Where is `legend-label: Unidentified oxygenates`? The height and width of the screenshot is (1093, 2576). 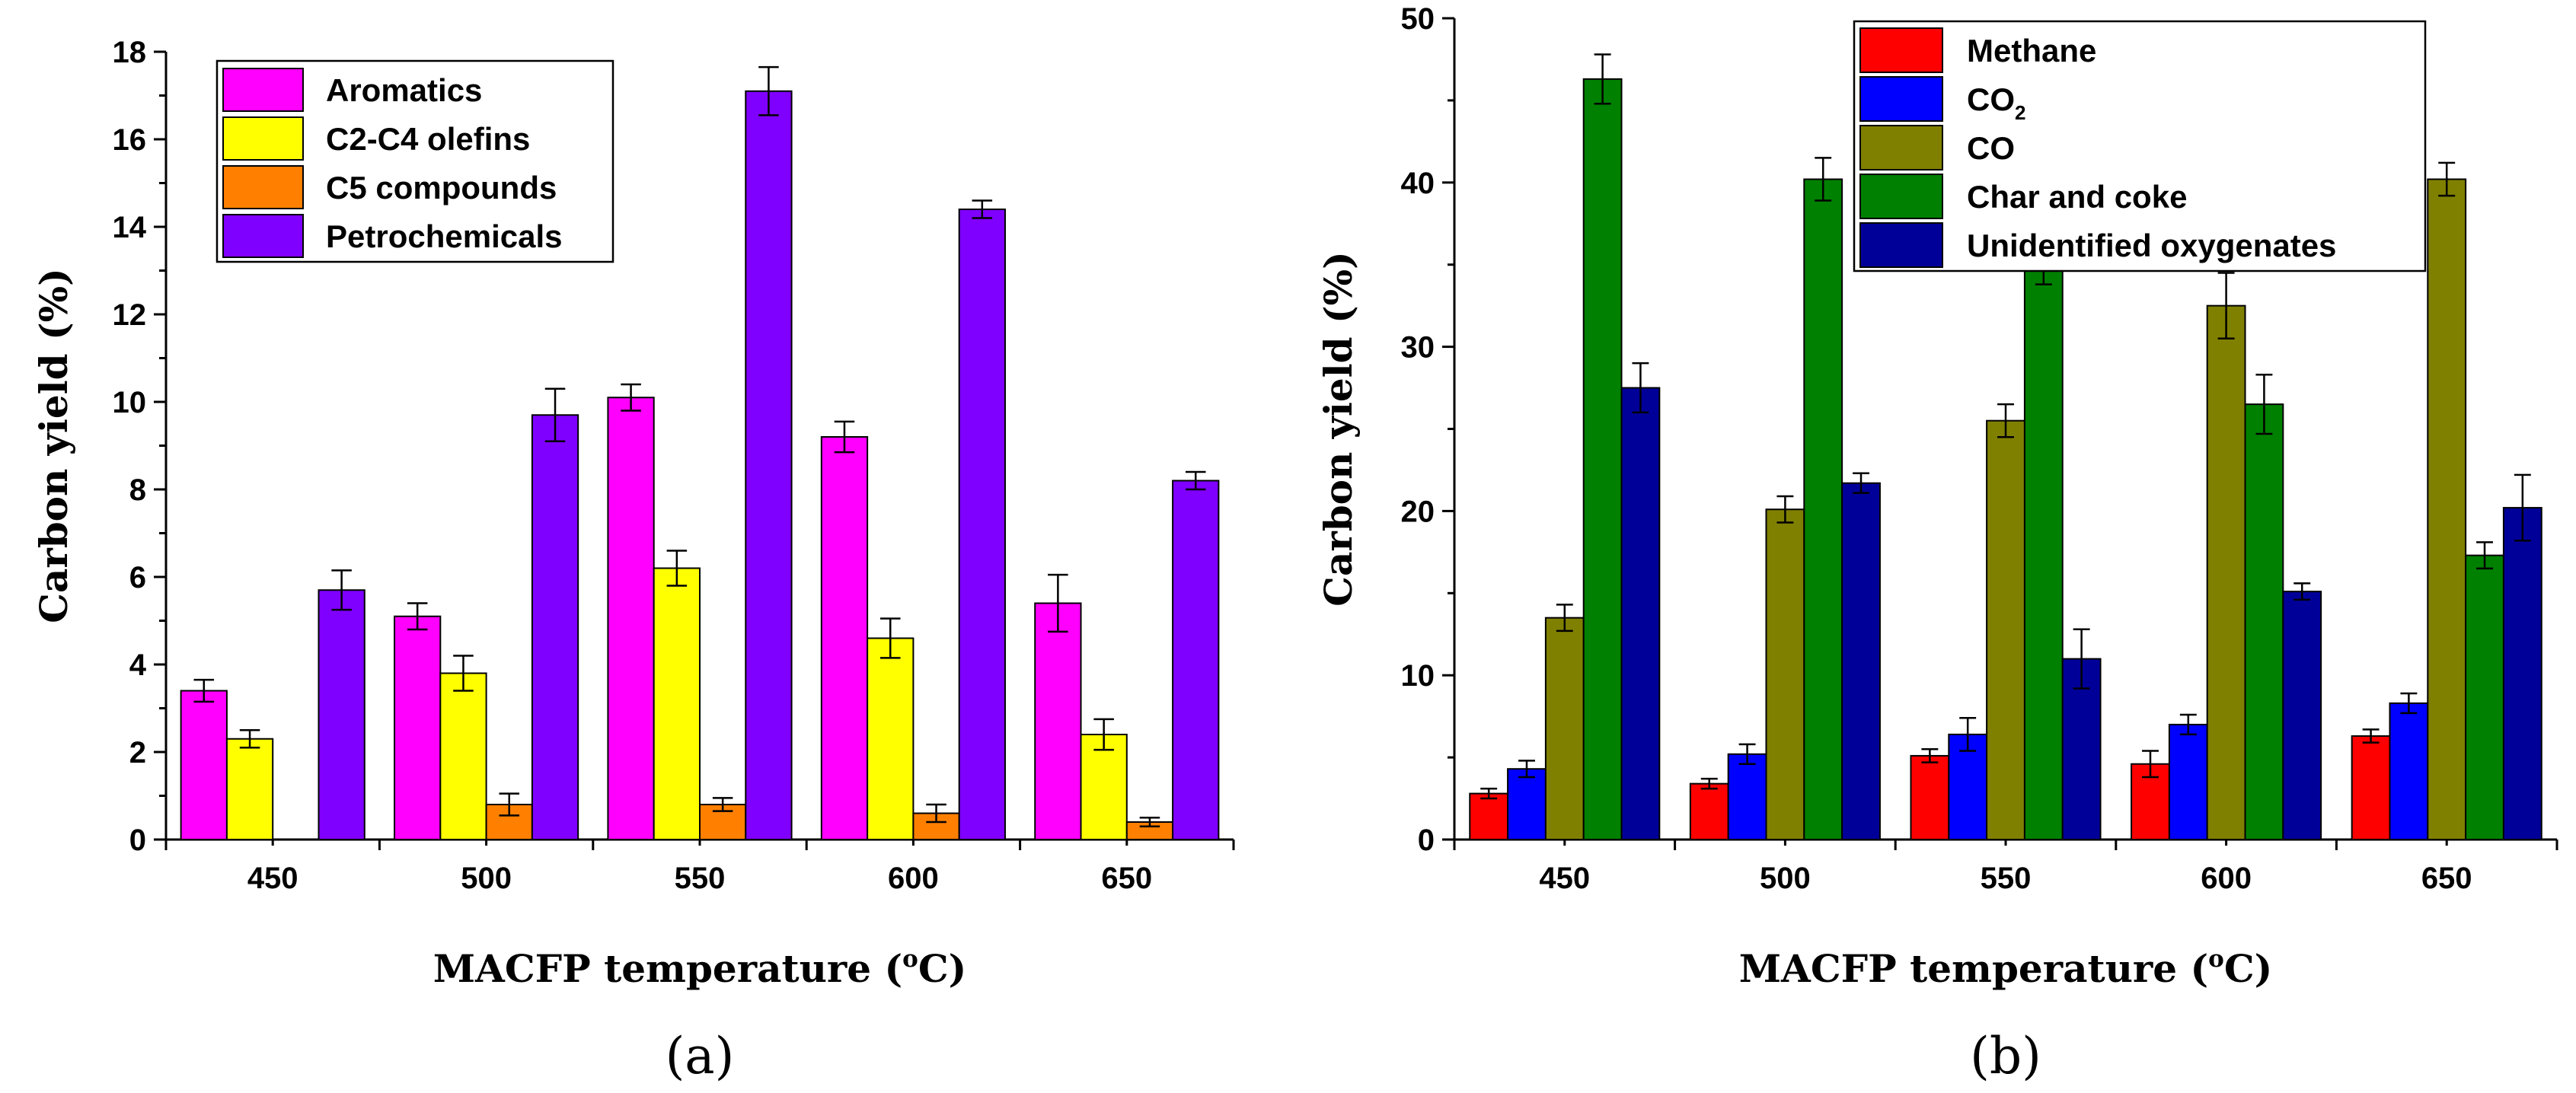 legend-label: Unidentified oxygenates is located at coordinates (2151, 245).